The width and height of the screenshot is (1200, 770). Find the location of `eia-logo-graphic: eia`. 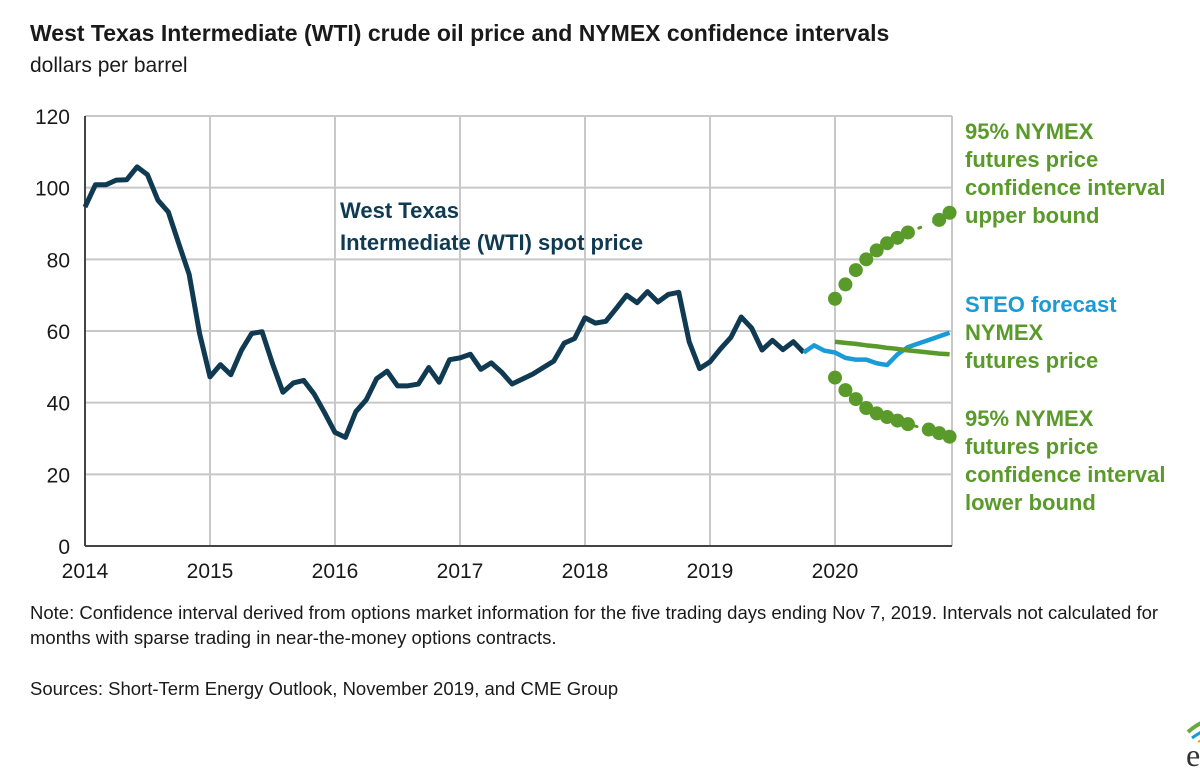

eia-logo-graphic: eia is located at coordinates (1193, 745).